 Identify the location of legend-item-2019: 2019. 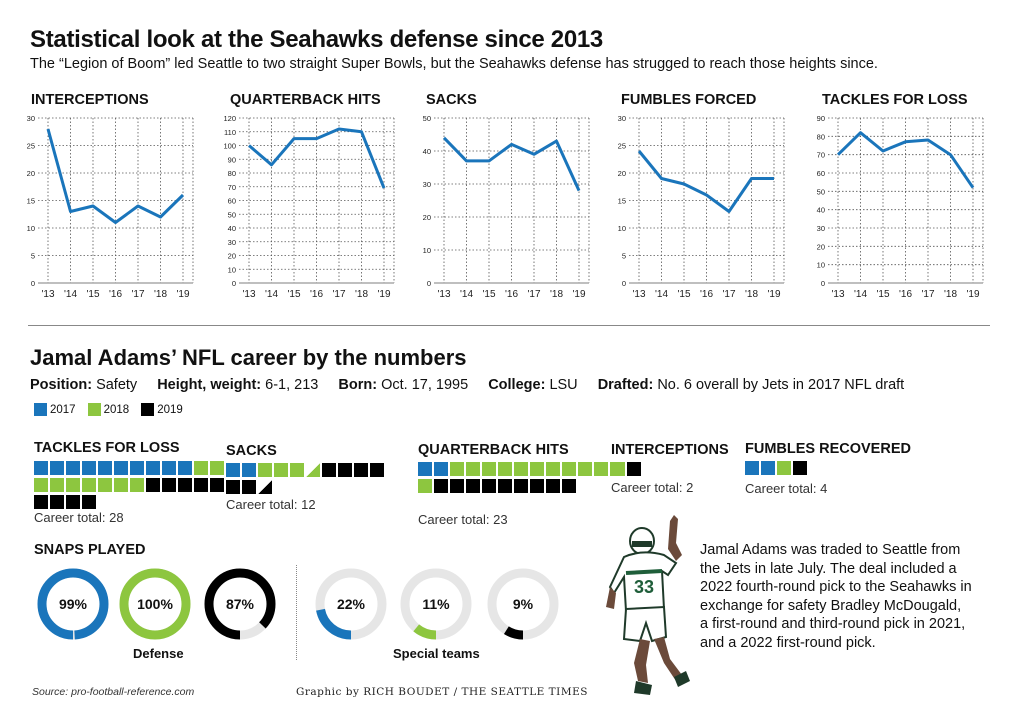
(162, 409).